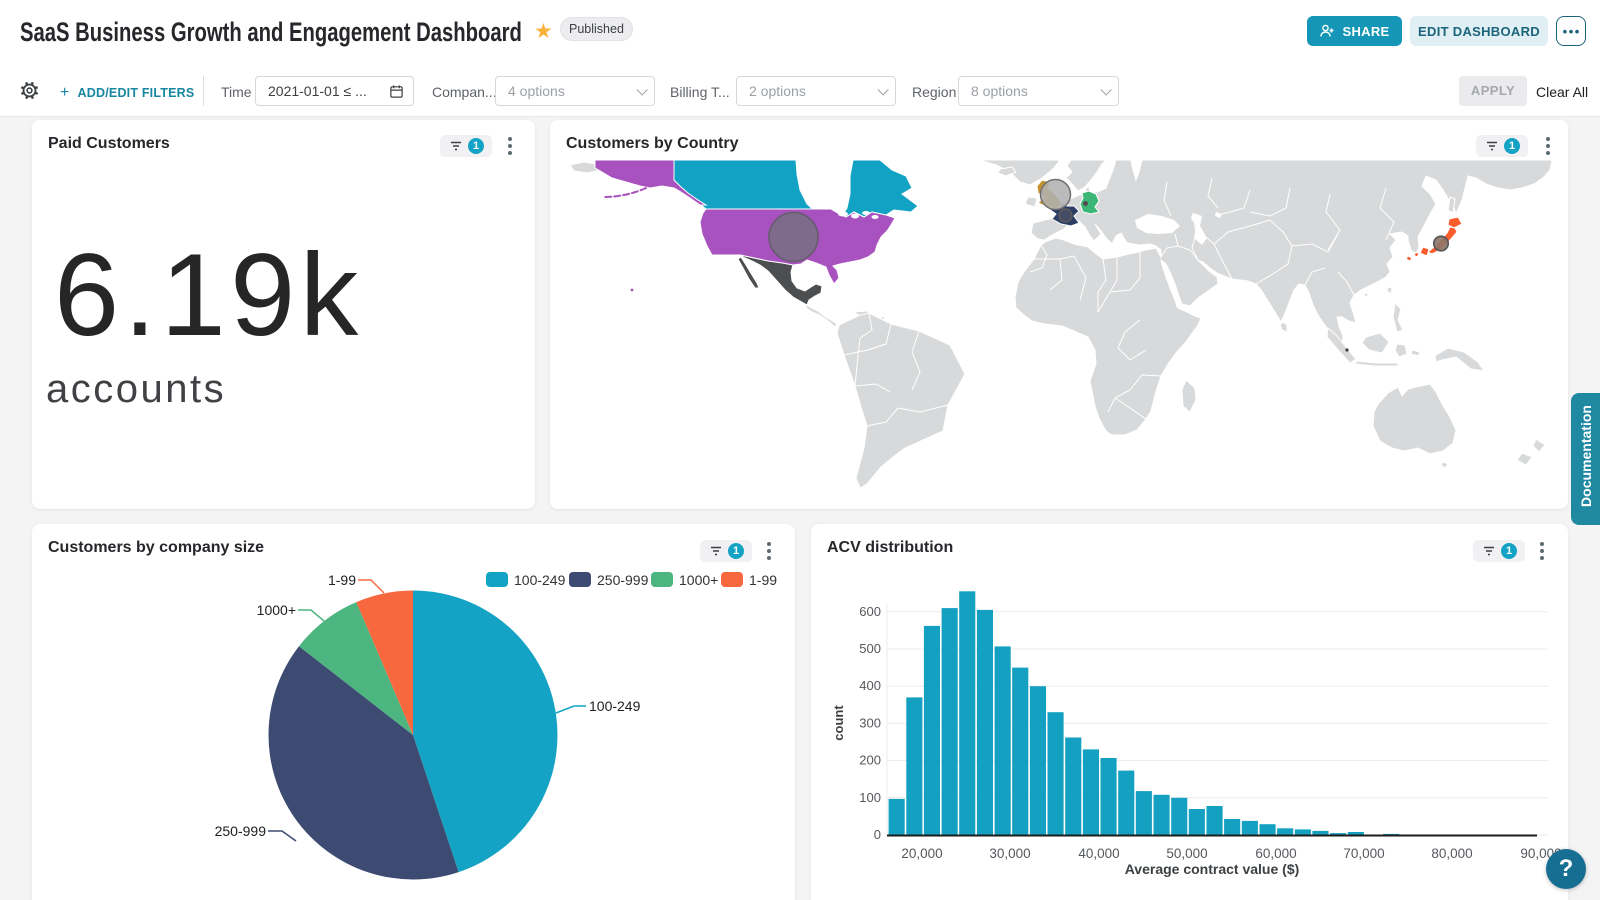 This screenshot has height=900, width=1600. What do you see at coordinates (1212, 869) in the screenshot?
I see `svg-text: Average contract value ($)` at bounding box center [1212, 869].